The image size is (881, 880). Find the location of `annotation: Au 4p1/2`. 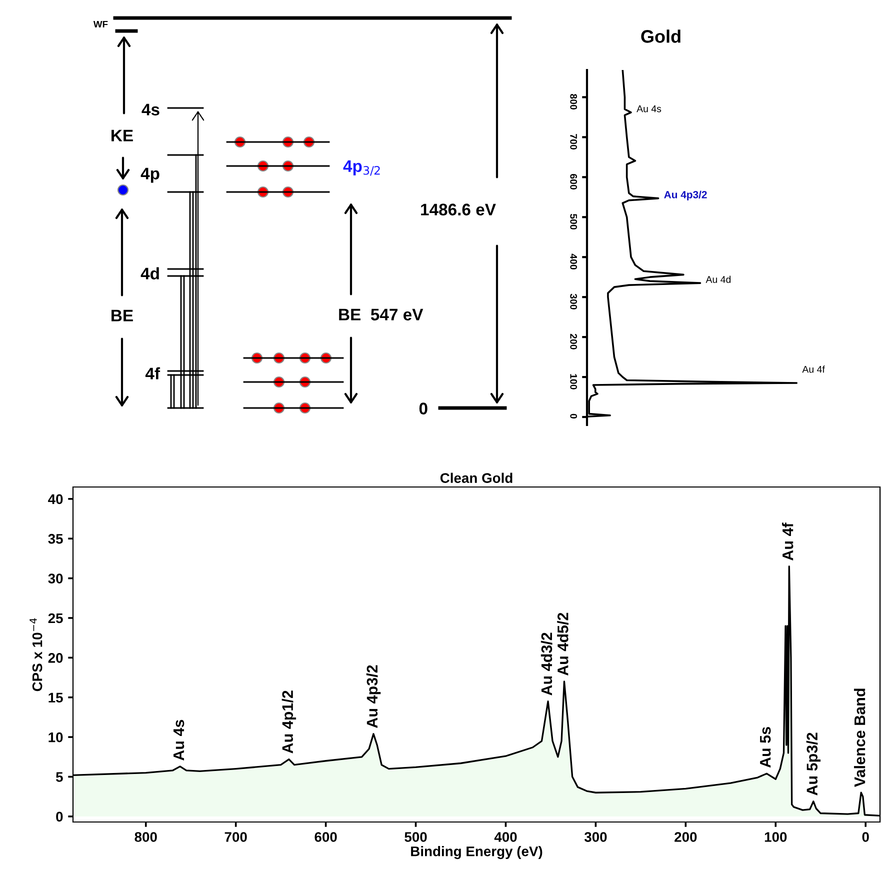

annotation: Au 4p1/2 is located at coordinates (289, 722).